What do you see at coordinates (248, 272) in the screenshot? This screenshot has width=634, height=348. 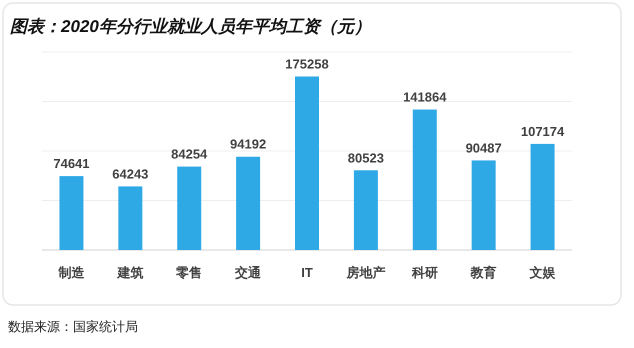 I see `x-tick-label: 交通` at bounding box center [248, 272].